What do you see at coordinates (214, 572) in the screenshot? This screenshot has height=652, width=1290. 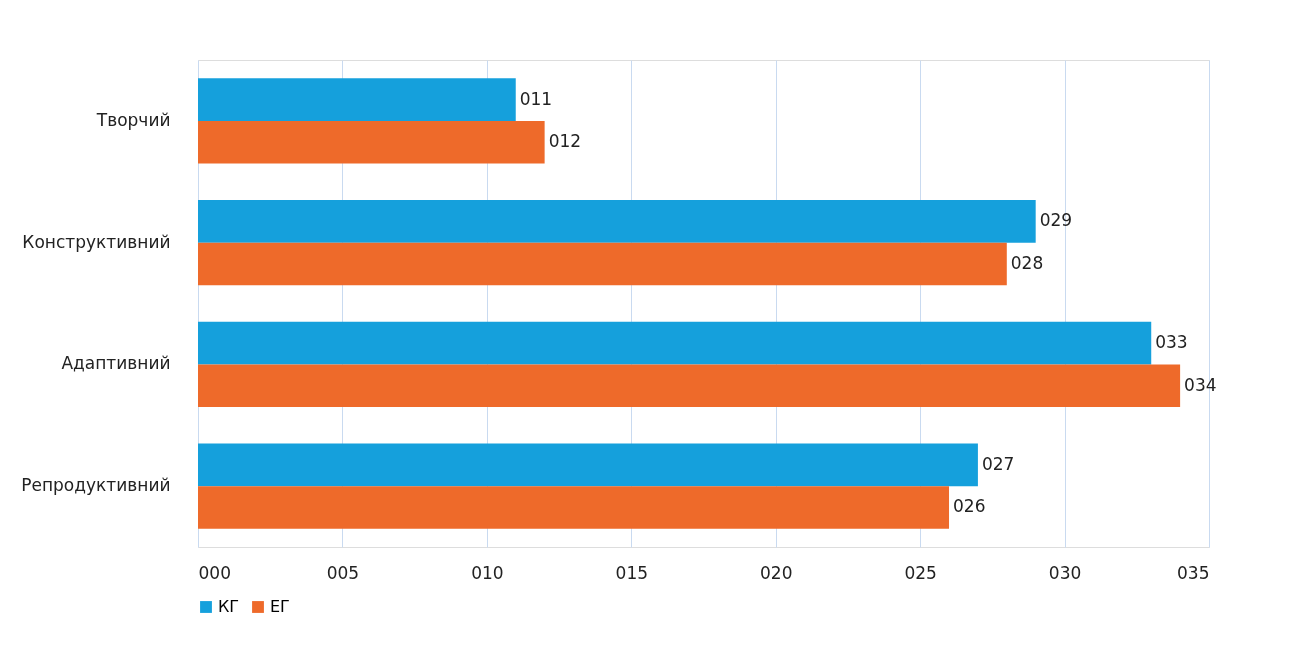 I see `x-tick-label: 000` at bounding box center [214, 572].